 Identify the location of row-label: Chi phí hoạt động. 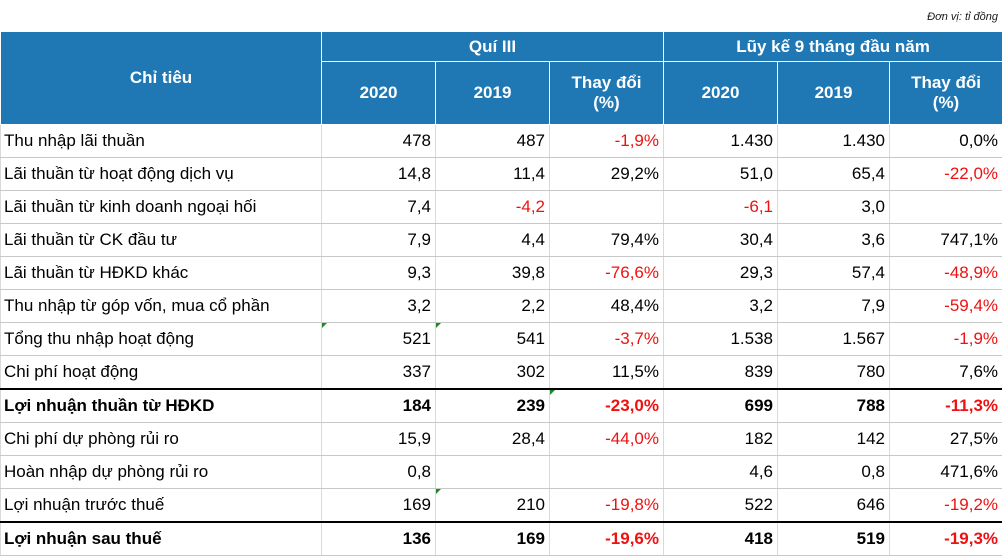
(161, 373).